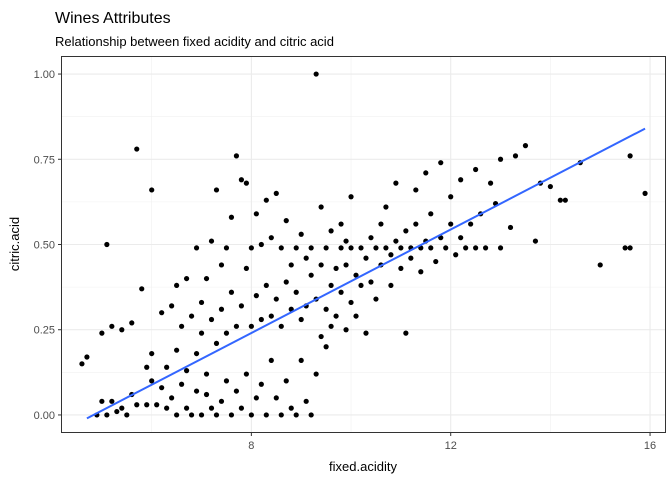 The image size is (672, 480). What do you see at coordinates (451, 446) in the screenshot?
I see `x-tick-label: 12` at bounding box center [451, 446].